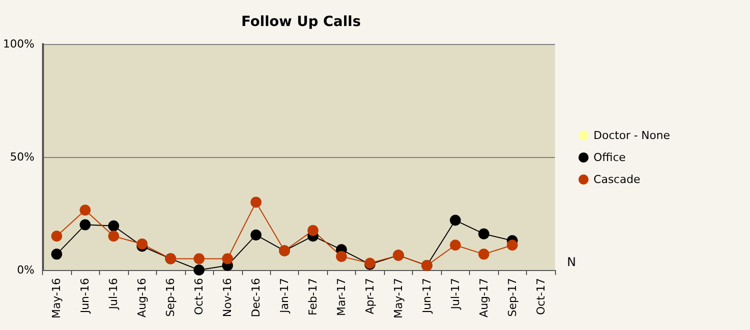  Describe the element at coordinates (632, 135) in the screenshot. I see `legend-label: Doctor - None` at that location.